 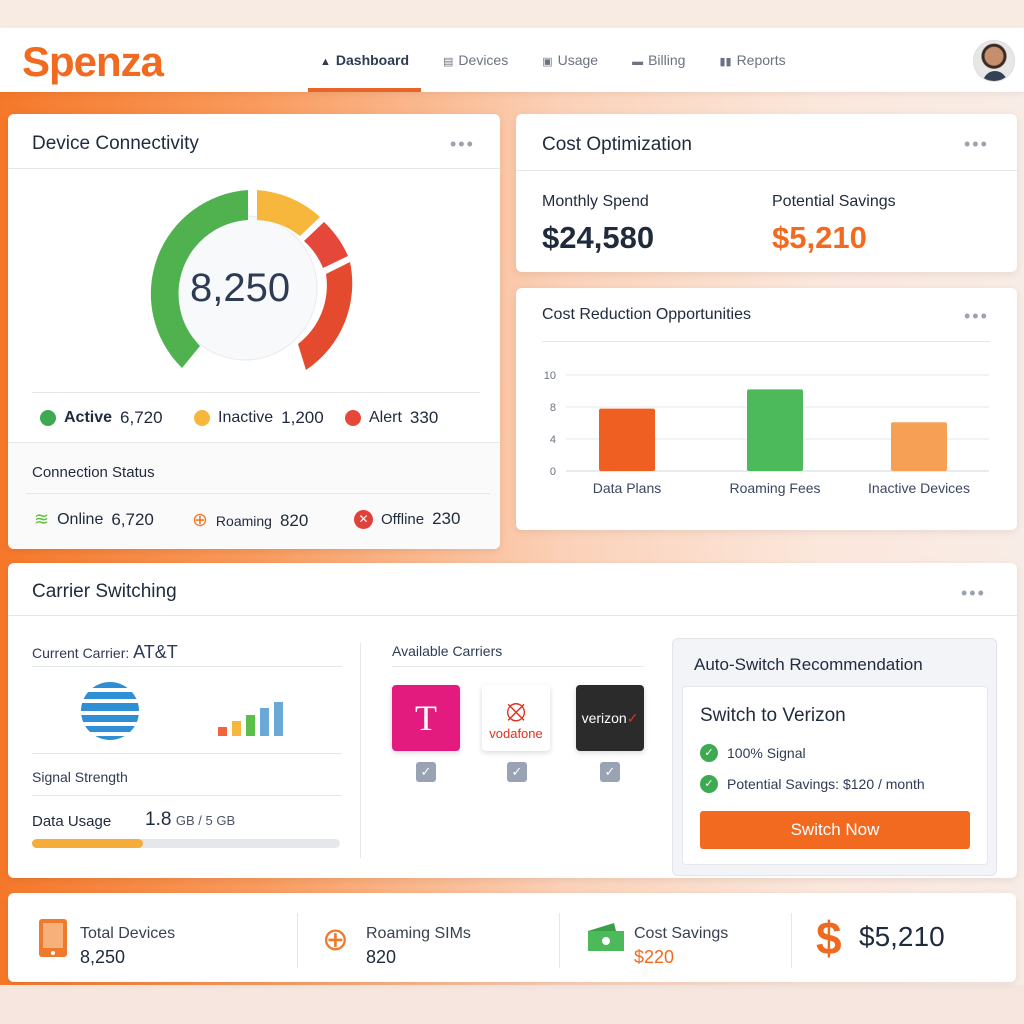 What do you see at coordinates (243, 520) in the screenshot?
I see `status-label: Roaming` at bounding box center [243, 520].